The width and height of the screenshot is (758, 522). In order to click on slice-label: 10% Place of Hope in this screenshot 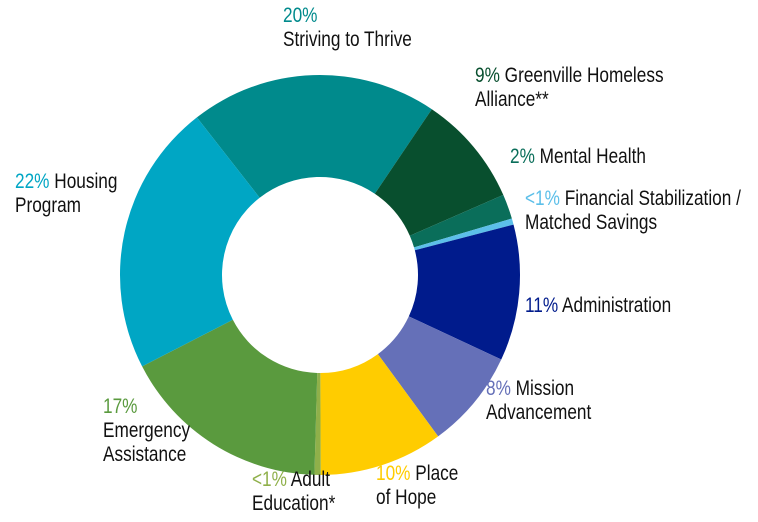, I will do `click(425, 486)`.